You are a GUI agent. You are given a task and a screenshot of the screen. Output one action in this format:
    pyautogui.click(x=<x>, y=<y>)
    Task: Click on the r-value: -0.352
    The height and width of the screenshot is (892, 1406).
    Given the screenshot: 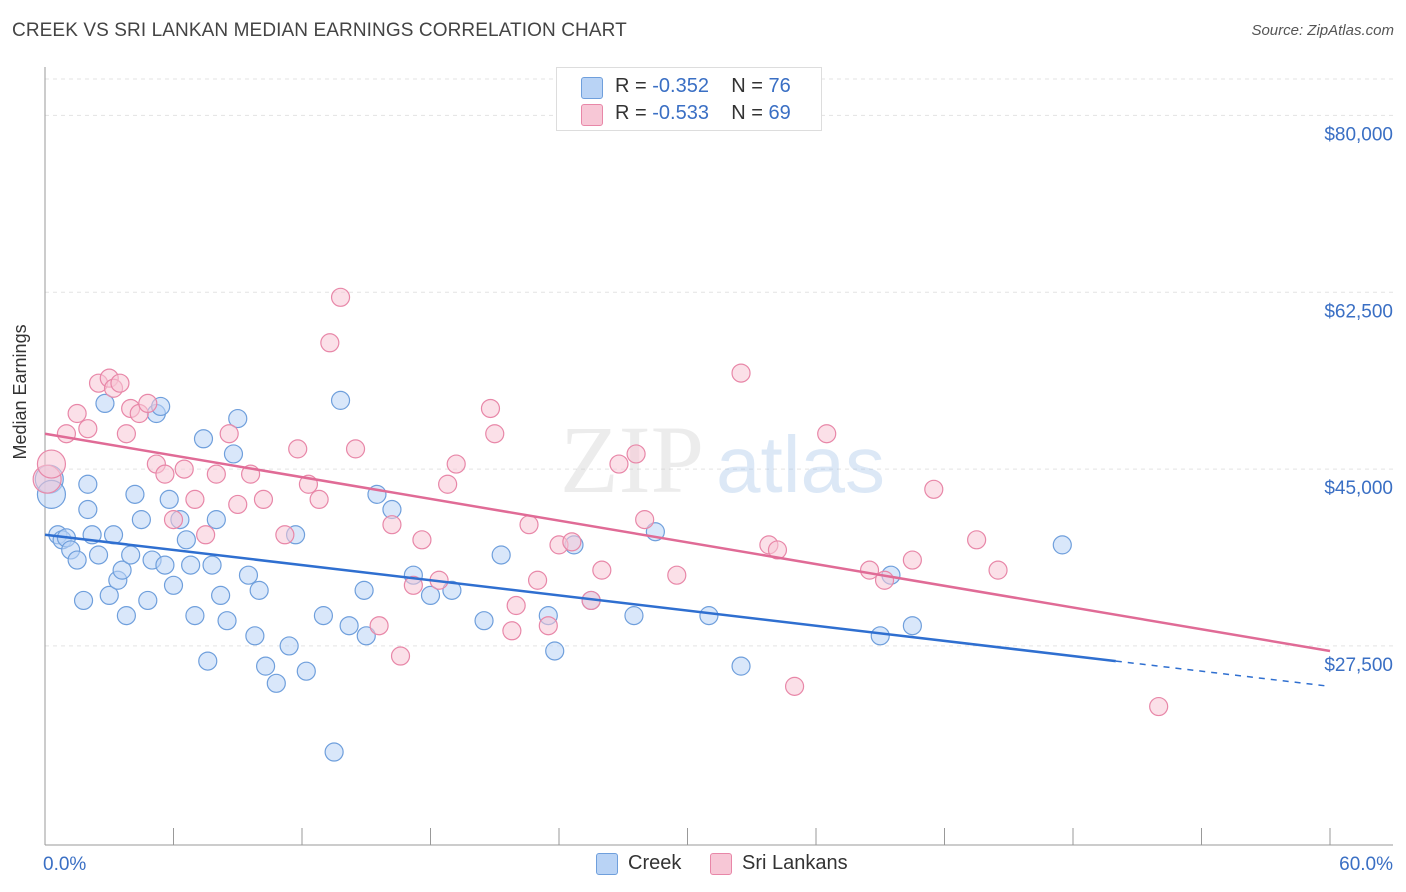 What is the action you would take?
    pyautogui.click(x=680, y=86)
    